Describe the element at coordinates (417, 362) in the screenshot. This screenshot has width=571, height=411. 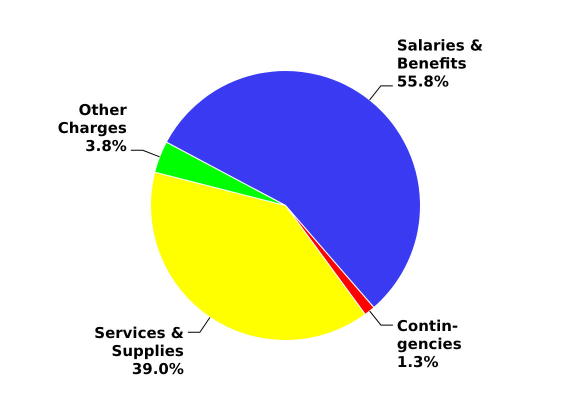
I see `data-label: 1.3%` at that location.